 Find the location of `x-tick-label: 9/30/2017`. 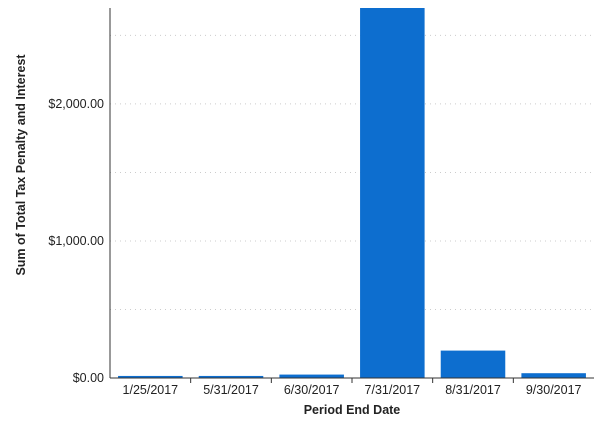

x-tick-label: 9/30/2017 is located at coordinates (554, 390).